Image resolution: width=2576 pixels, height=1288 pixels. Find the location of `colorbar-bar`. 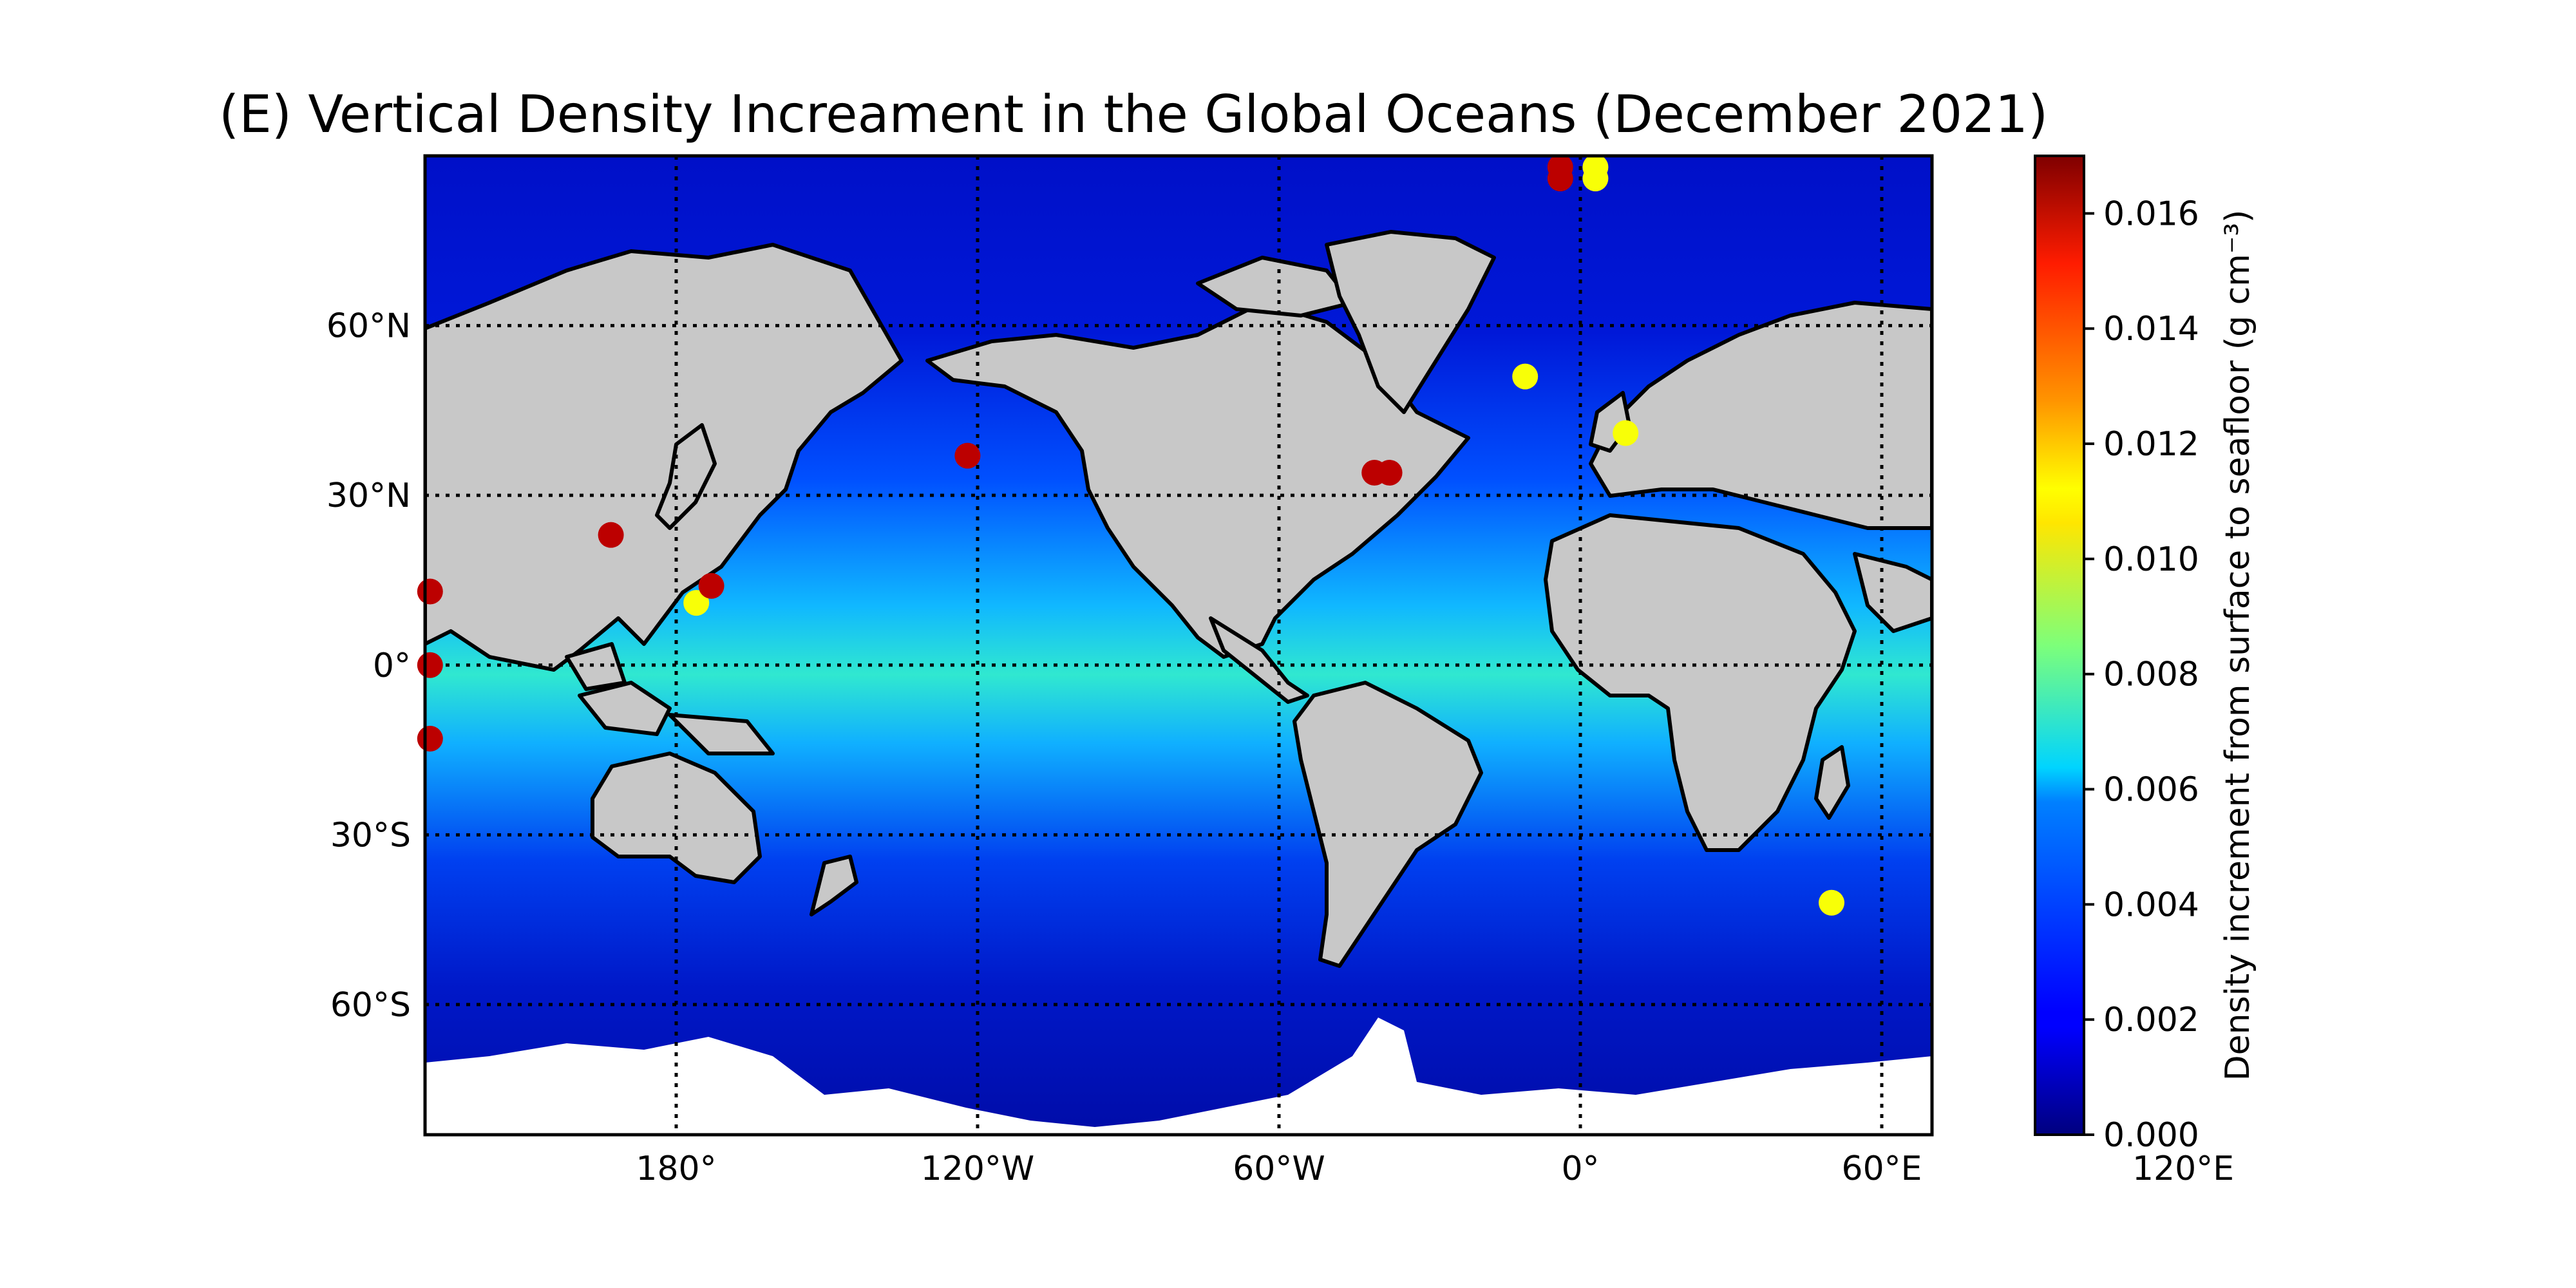

colorbar-bar is located at coordinates (2059, 645).